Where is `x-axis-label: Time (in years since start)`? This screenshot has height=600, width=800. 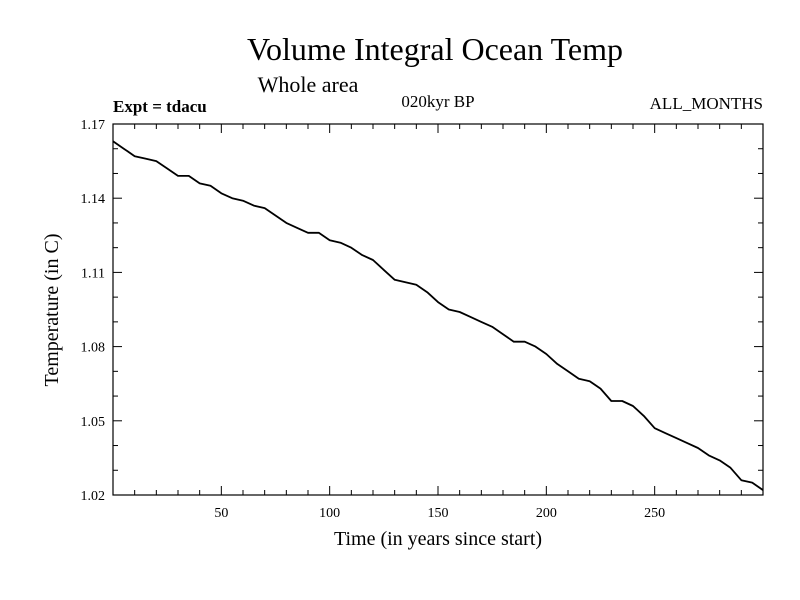
x-axis-label: Time (in years since start) is located at coordinates (438, 539).